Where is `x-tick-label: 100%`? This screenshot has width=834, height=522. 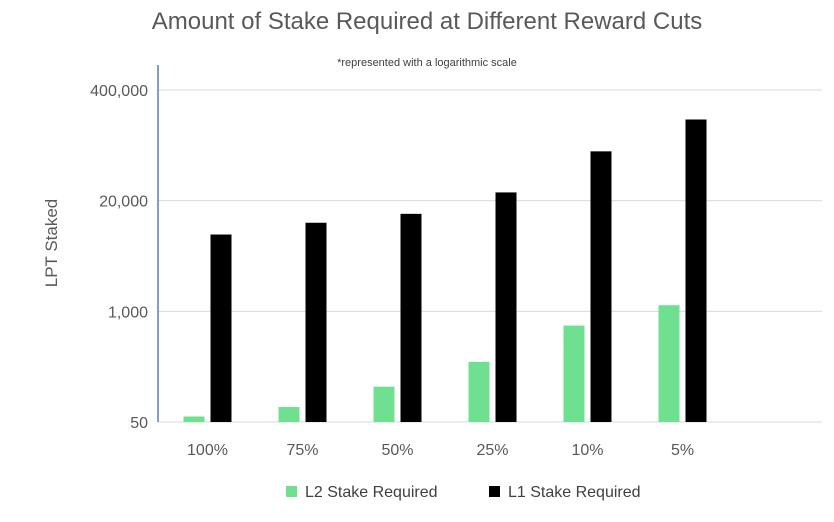
x-tick-label: 100% is located at coordinates (207, 450).